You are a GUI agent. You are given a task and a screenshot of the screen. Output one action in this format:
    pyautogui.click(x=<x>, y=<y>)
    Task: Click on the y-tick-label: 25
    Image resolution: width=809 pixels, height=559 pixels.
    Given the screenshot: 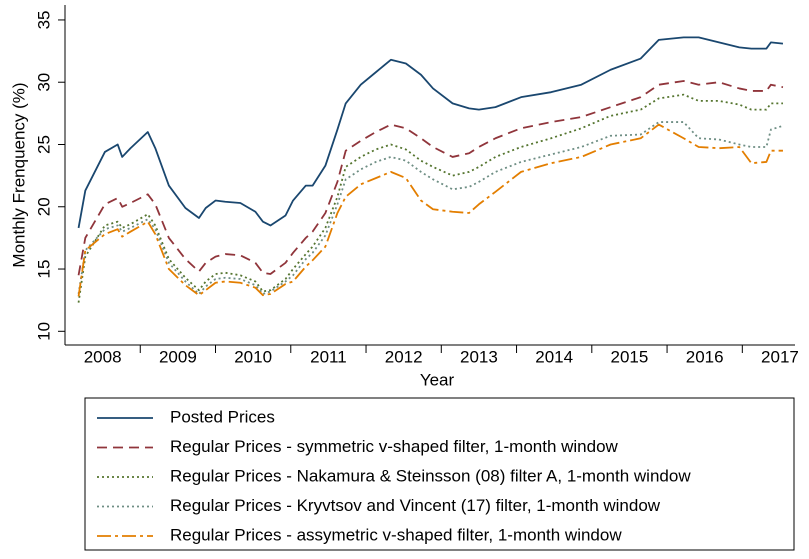 What is the action you would take?
    pyautogui.click(x=43, y=144)
    